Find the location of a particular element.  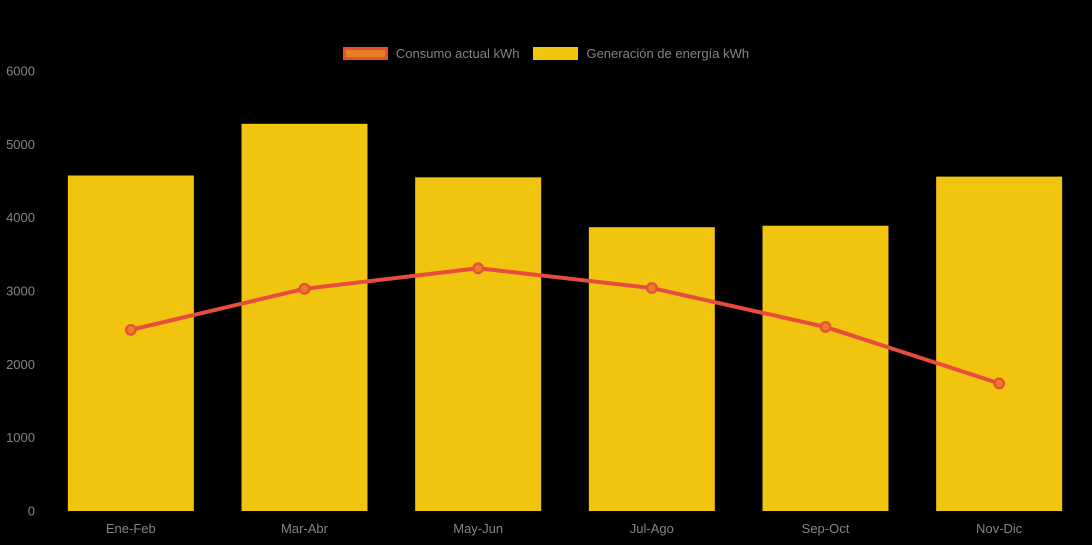

legend-label-generacion-energia: Generación de energía kWh is located at coordinates (668, 53).